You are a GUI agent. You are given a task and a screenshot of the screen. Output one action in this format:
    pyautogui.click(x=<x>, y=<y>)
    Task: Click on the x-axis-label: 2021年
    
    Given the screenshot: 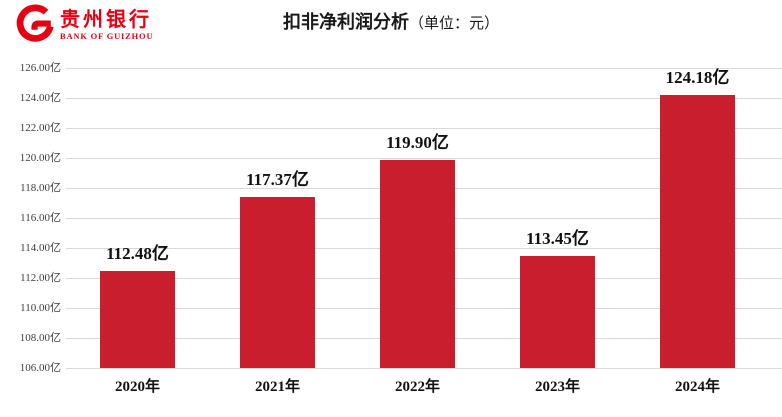 What is the action you would take?
    pyautogui.click(x=277, y=387)
    